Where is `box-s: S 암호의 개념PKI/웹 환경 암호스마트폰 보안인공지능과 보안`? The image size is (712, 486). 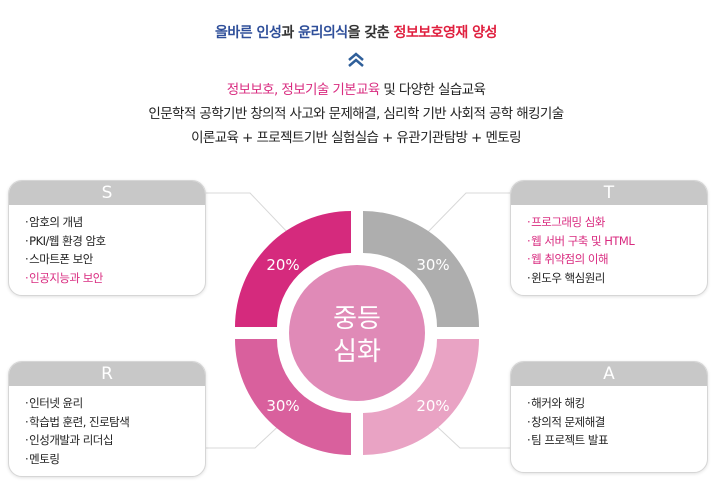
box-s: S 암호의 개념PKI/웹 환경 암호스마트폰 보안인공지능과 보안 is located at coordinates (107, 238).